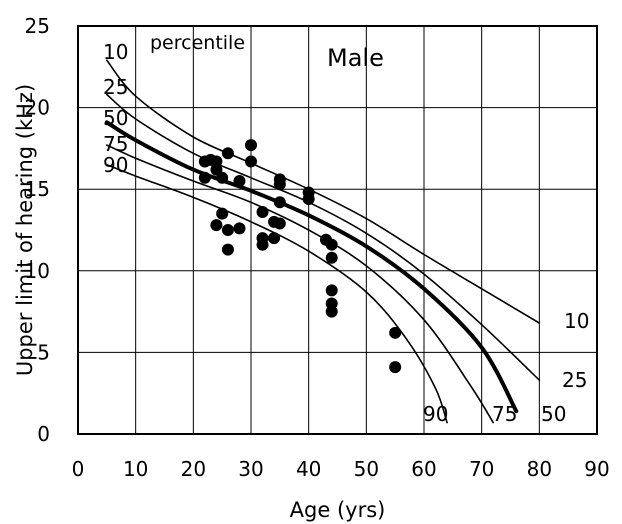 This screenshot has height=524, width=622. I want to click on x-tick-label: 50, so click(366, 469).